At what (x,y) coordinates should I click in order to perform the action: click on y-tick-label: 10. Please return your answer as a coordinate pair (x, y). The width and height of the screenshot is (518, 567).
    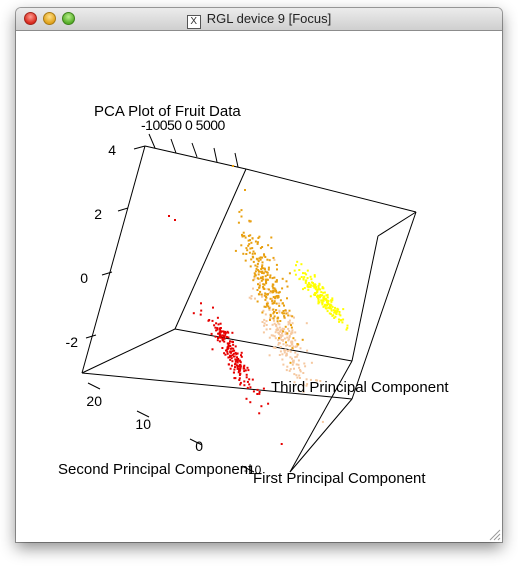
    Looking at the image, I should click on (143, 424).